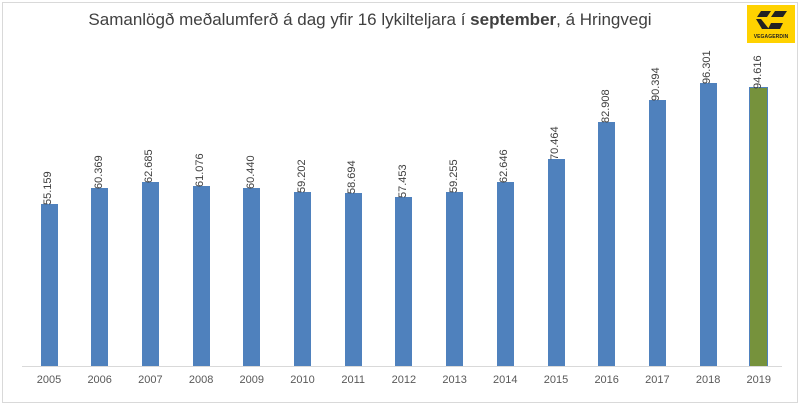 Image resolution: width=800 pixels, height=405 pixels. What do you see at coordinates (252, 380) in the screenshot?
I see `x-tick-label: 2009` at bounding box center [252, 380].